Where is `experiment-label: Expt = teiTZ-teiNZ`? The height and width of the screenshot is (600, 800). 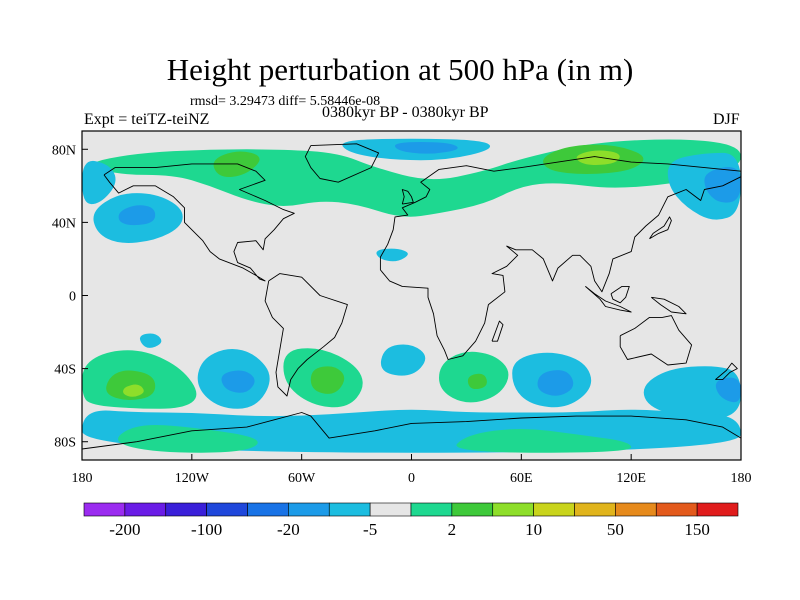 experiment-label: Expt = teiTZ-teiNZ is located at coordinates (147, 119).